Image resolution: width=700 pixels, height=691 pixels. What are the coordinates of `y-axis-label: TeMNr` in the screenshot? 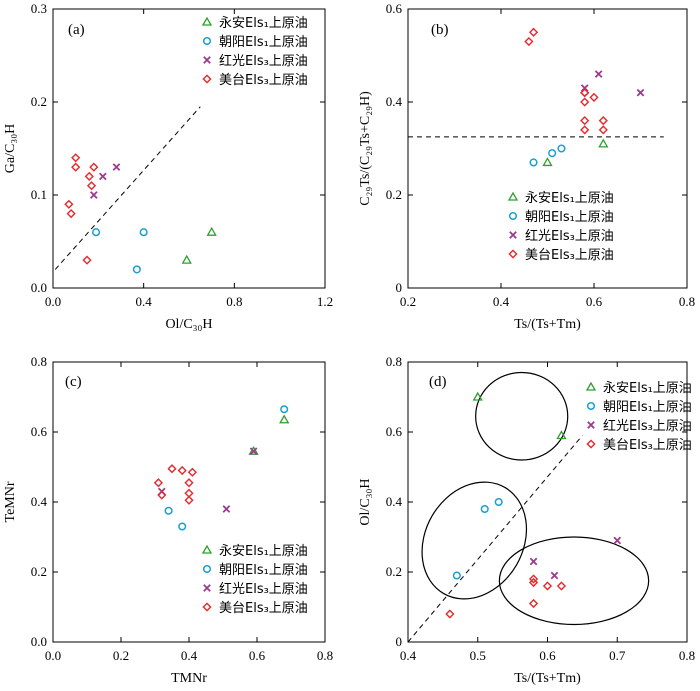 It's located at (10, 501).